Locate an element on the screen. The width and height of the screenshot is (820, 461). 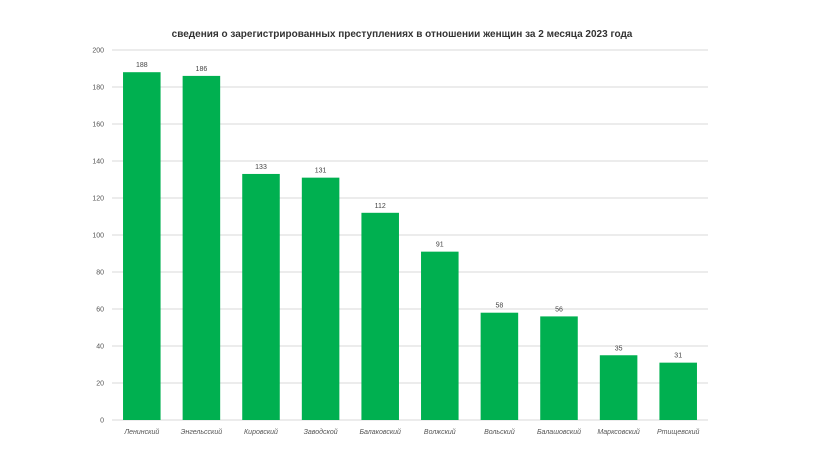
x-tick-label: Заводской is located at coordinates (321, 432).